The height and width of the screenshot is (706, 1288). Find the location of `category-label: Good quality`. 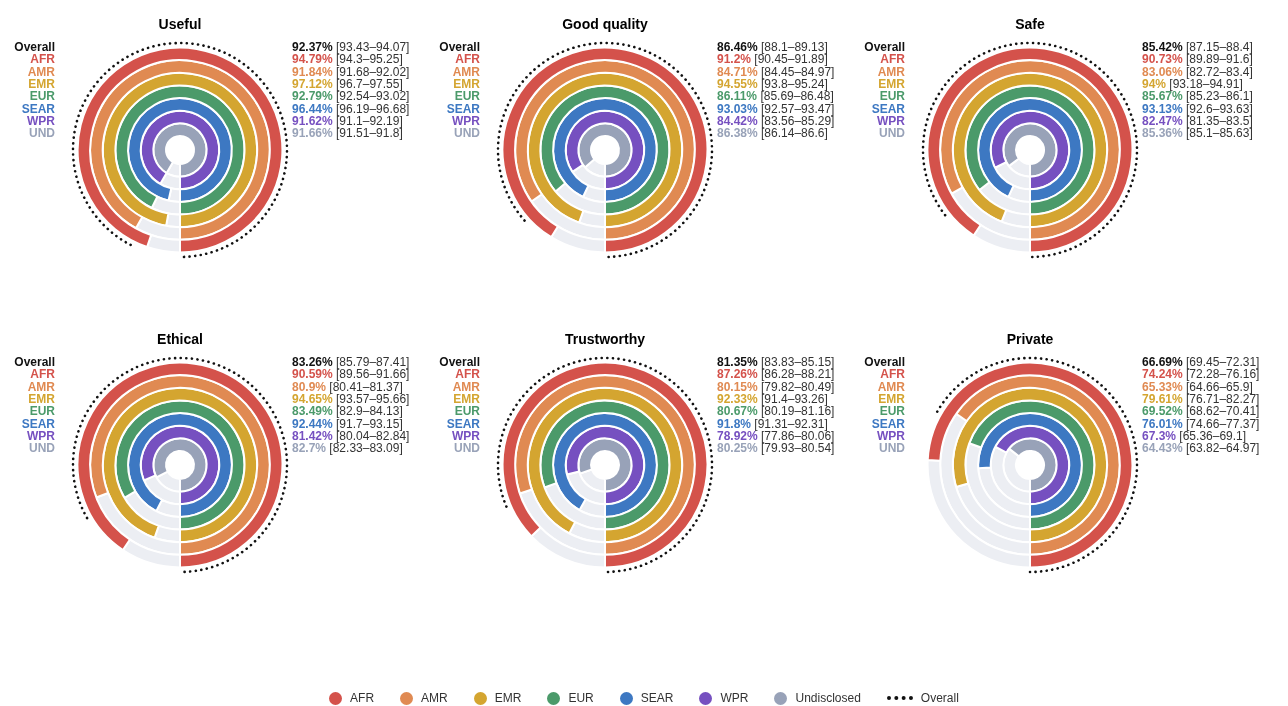

category-label: Good quality is located at coordinates (605, 24).